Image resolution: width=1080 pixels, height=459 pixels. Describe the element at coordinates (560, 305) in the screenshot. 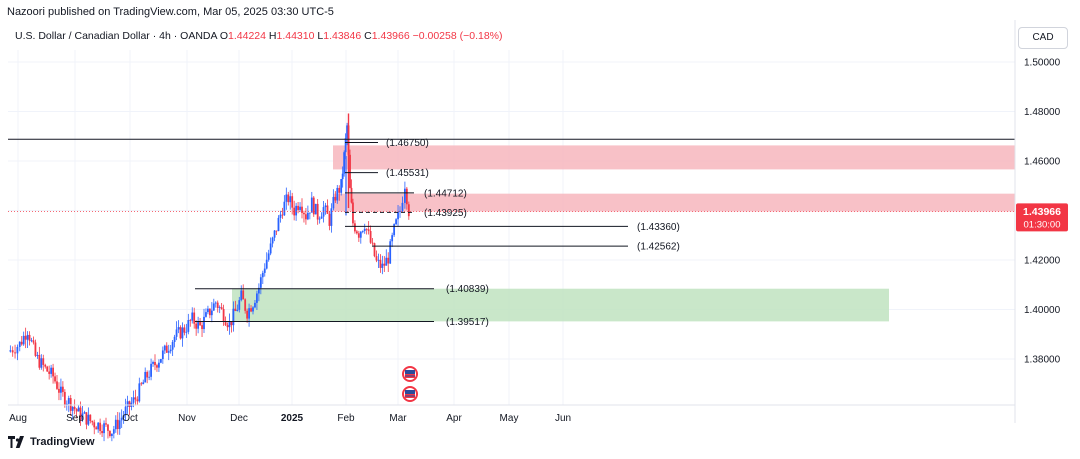

I see `support-zone` at that location.